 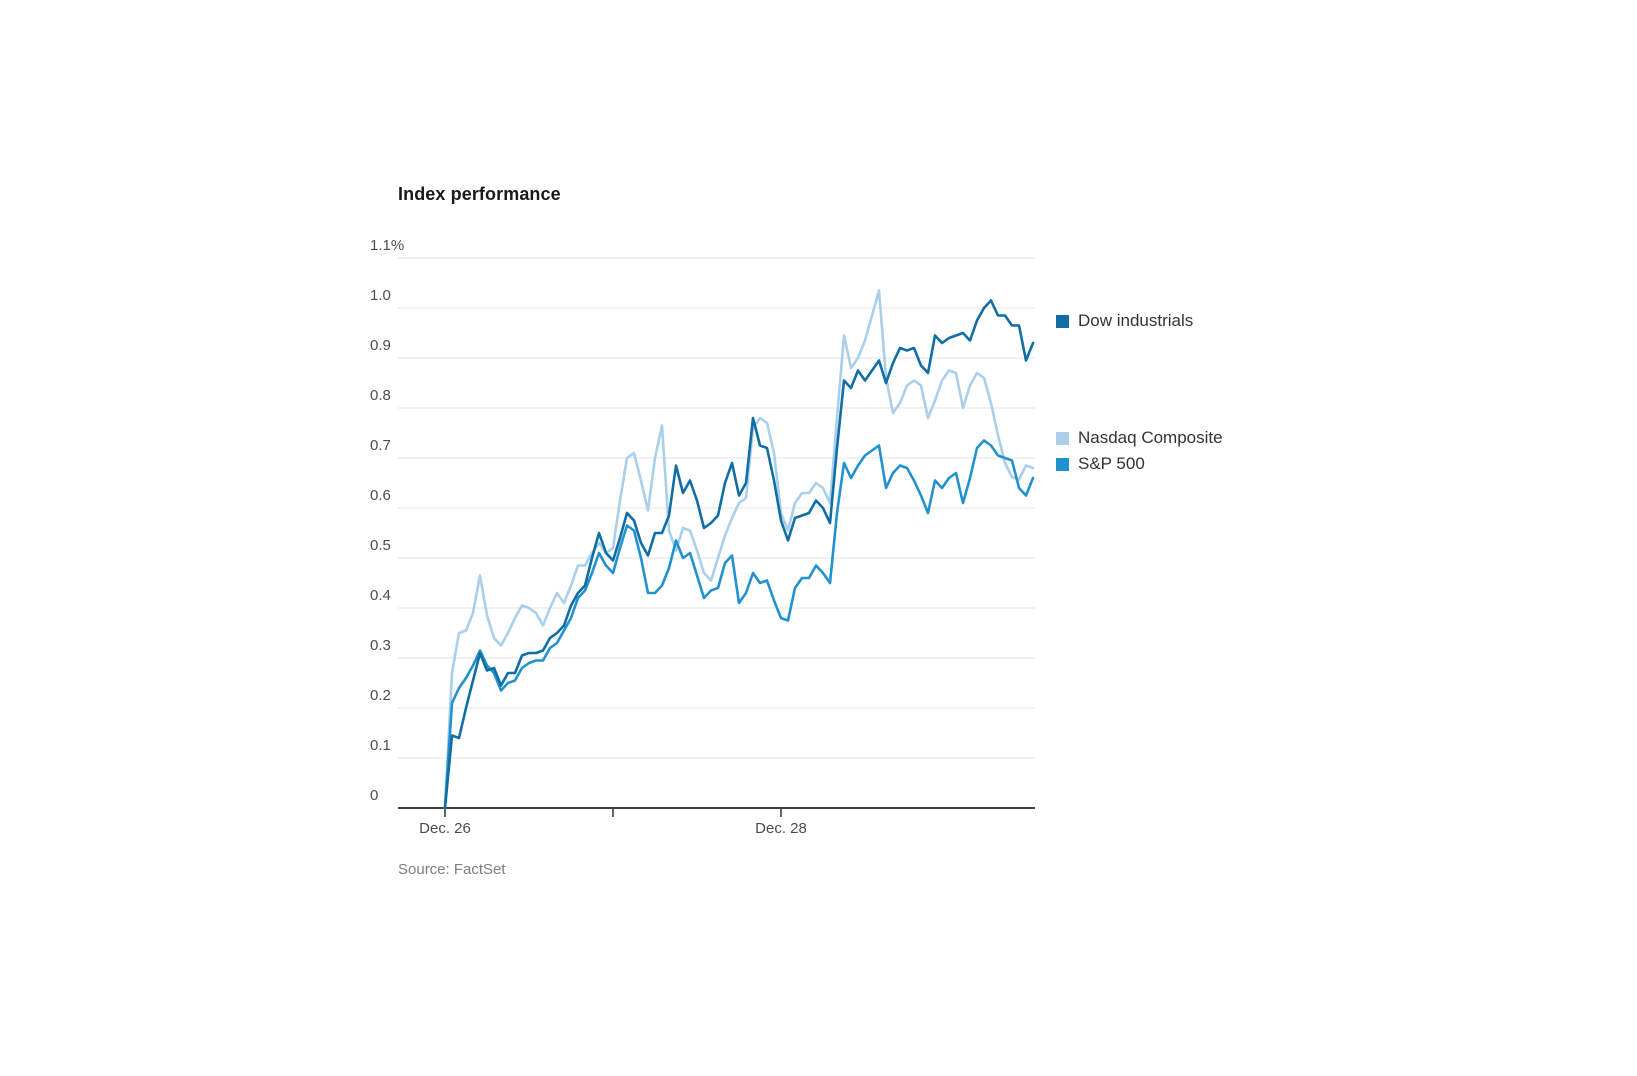 I want to click on chart-title: Index performance, so click(x=479, y=194).